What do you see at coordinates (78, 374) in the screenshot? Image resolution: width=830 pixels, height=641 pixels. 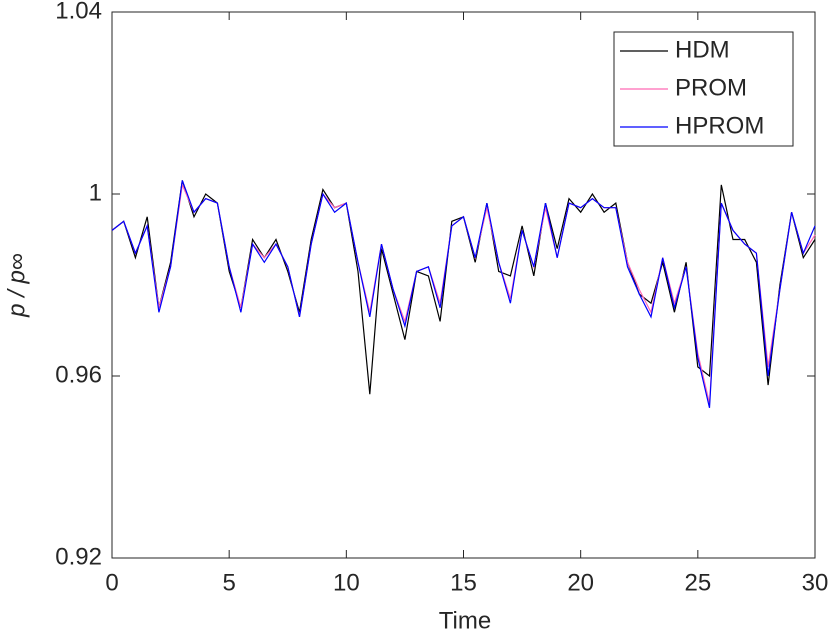 I see `y-tick-label: 0.96` at bounding box center [78, 374].